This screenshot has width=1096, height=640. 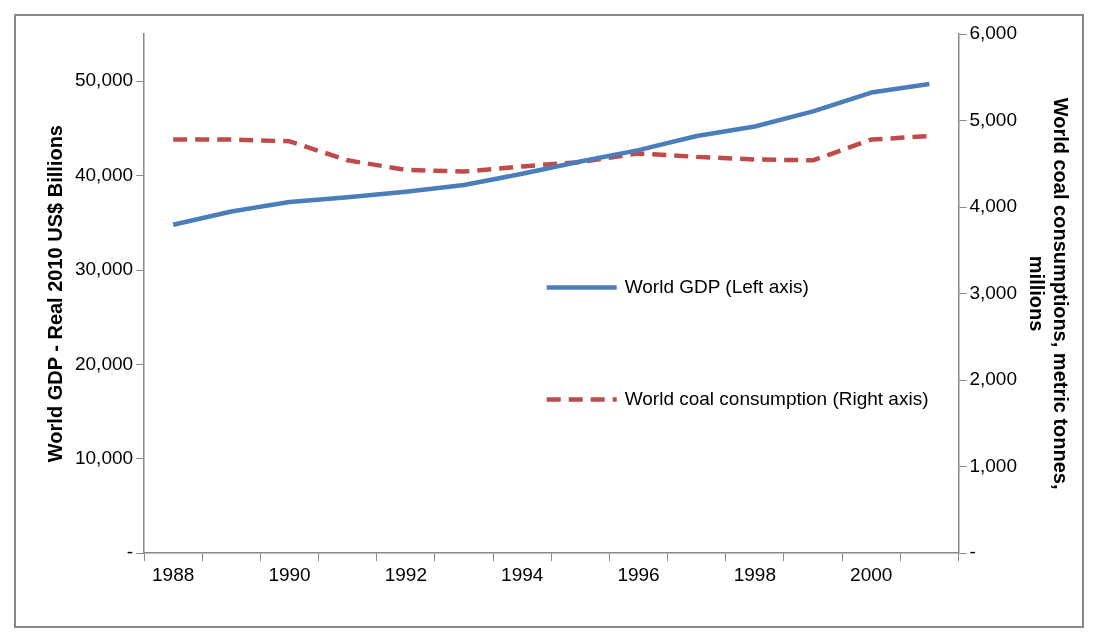 What do you see at coordinates (993, 465) in the screenshot?
I see `y2-tick-label: 1,000` at bounding box center [993, 465].